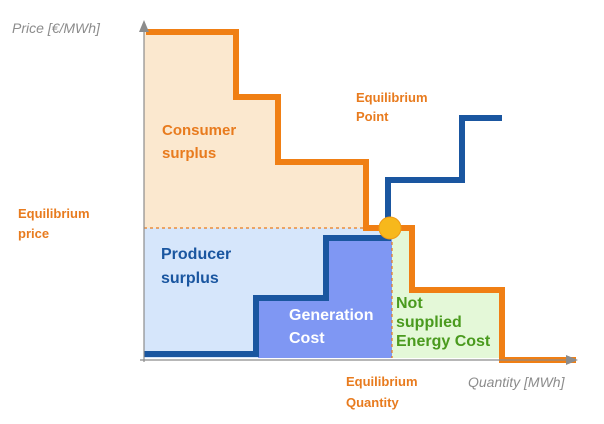  What do you see at coordinates (393, 107) in the screenshot?
I see `equilibrium-point-label: Equilibrium Point` at bounding box center [393, 107].